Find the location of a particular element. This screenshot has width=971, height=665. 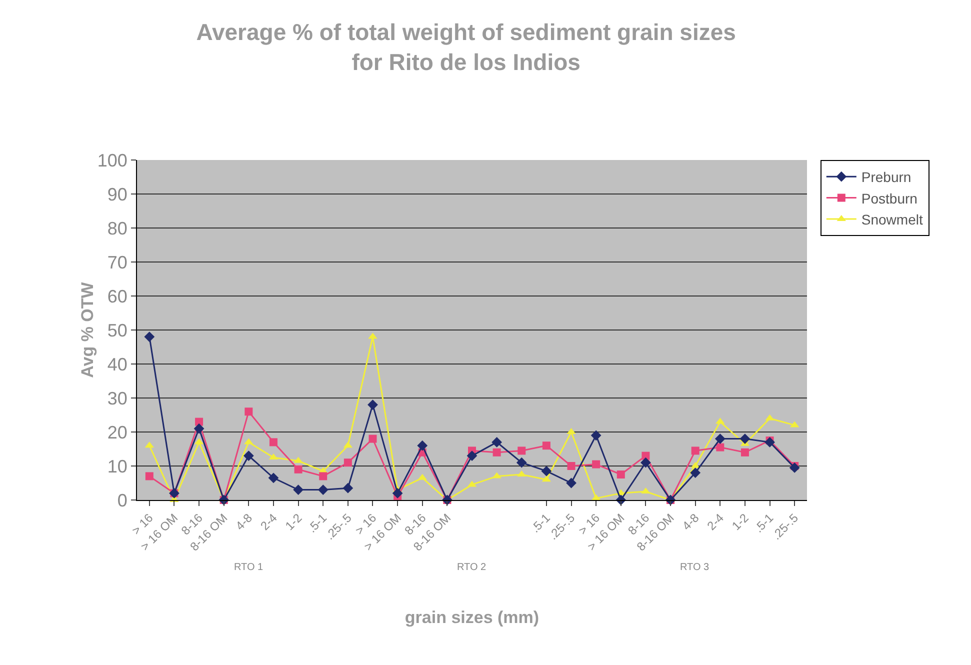

legend-label: Preburn is located at coordinates (886, 177).